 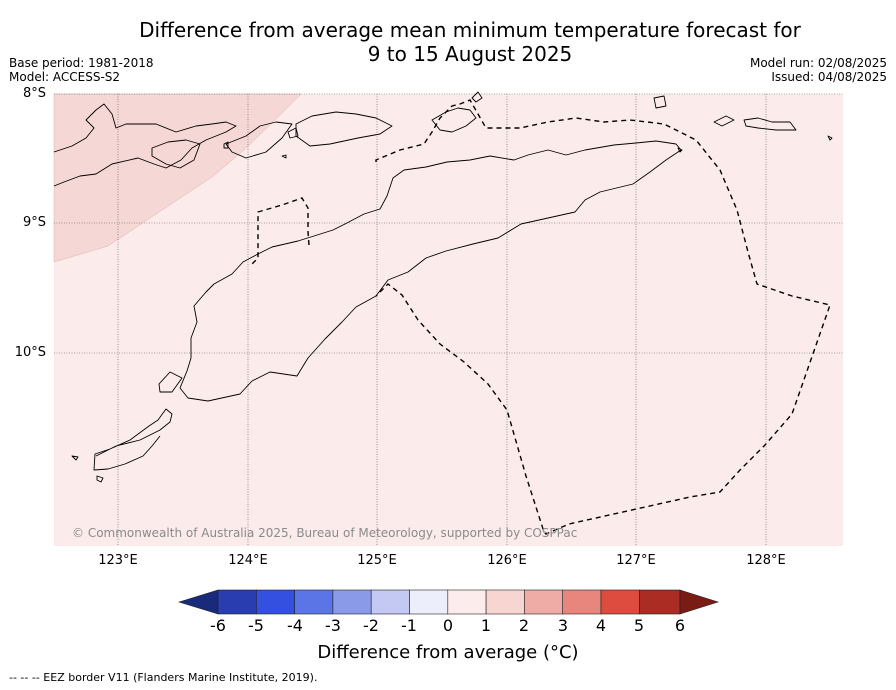 What do you see at coordinates (409, 625) in the screenshot?
I see `colorbar-tick: -1` at bounding box center [409, 625].